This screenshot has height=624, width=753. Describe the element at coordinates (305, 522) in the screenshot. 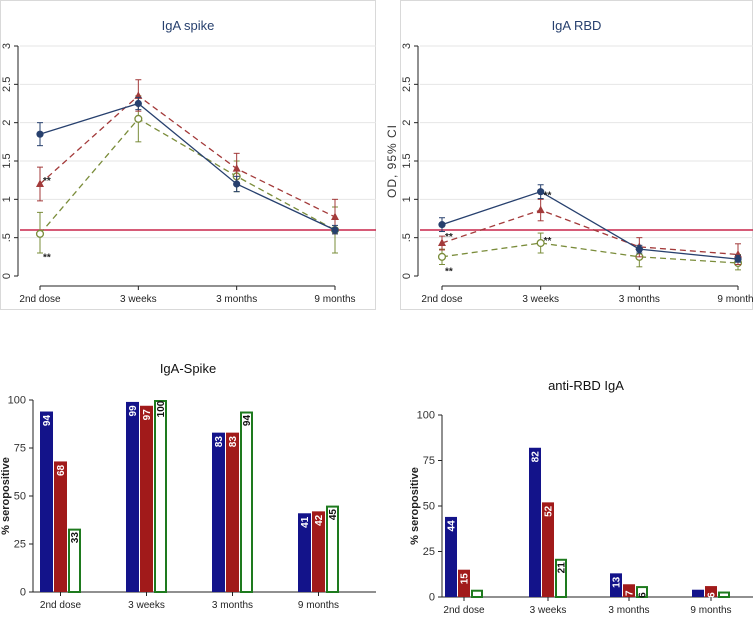

I see `bar-value-label: 41` at that location.